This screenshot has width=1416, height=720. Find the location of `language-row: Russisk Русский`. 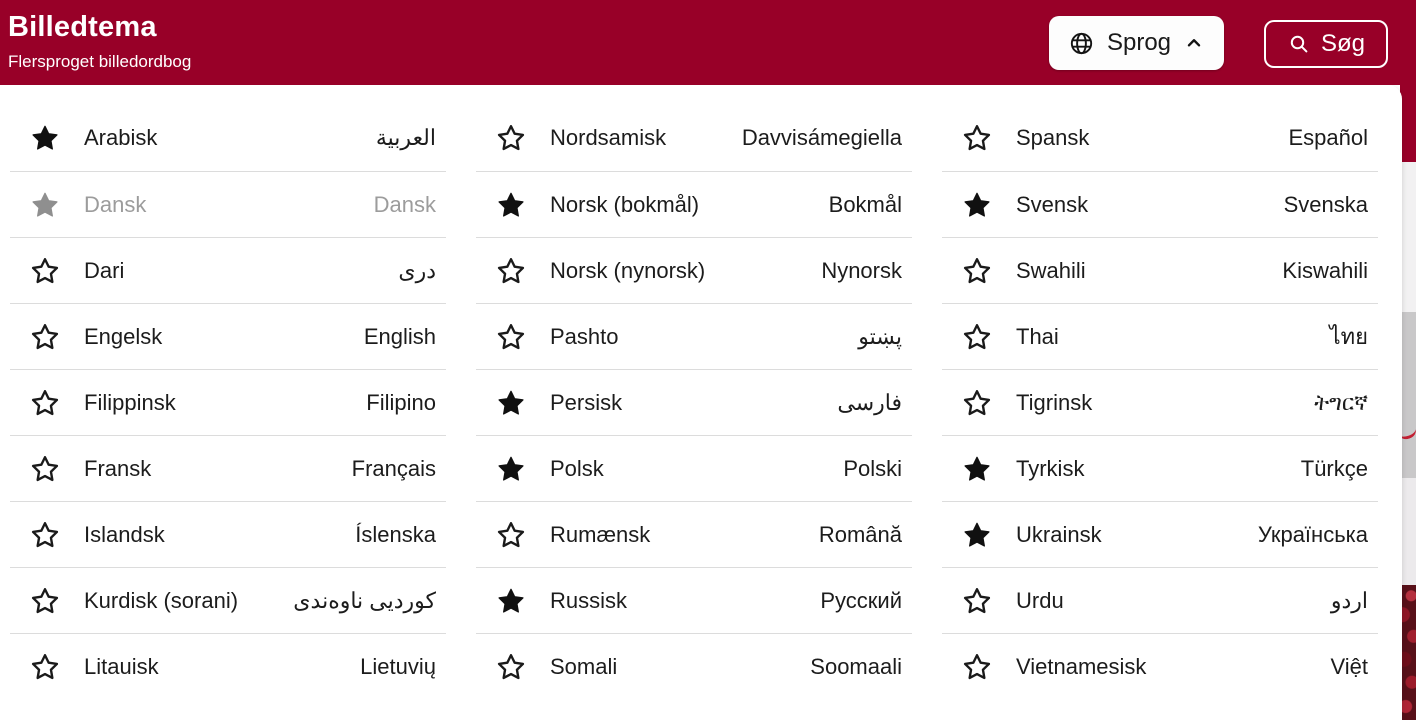

language-row: Russisk Русский is located at coordinates (694, 600).